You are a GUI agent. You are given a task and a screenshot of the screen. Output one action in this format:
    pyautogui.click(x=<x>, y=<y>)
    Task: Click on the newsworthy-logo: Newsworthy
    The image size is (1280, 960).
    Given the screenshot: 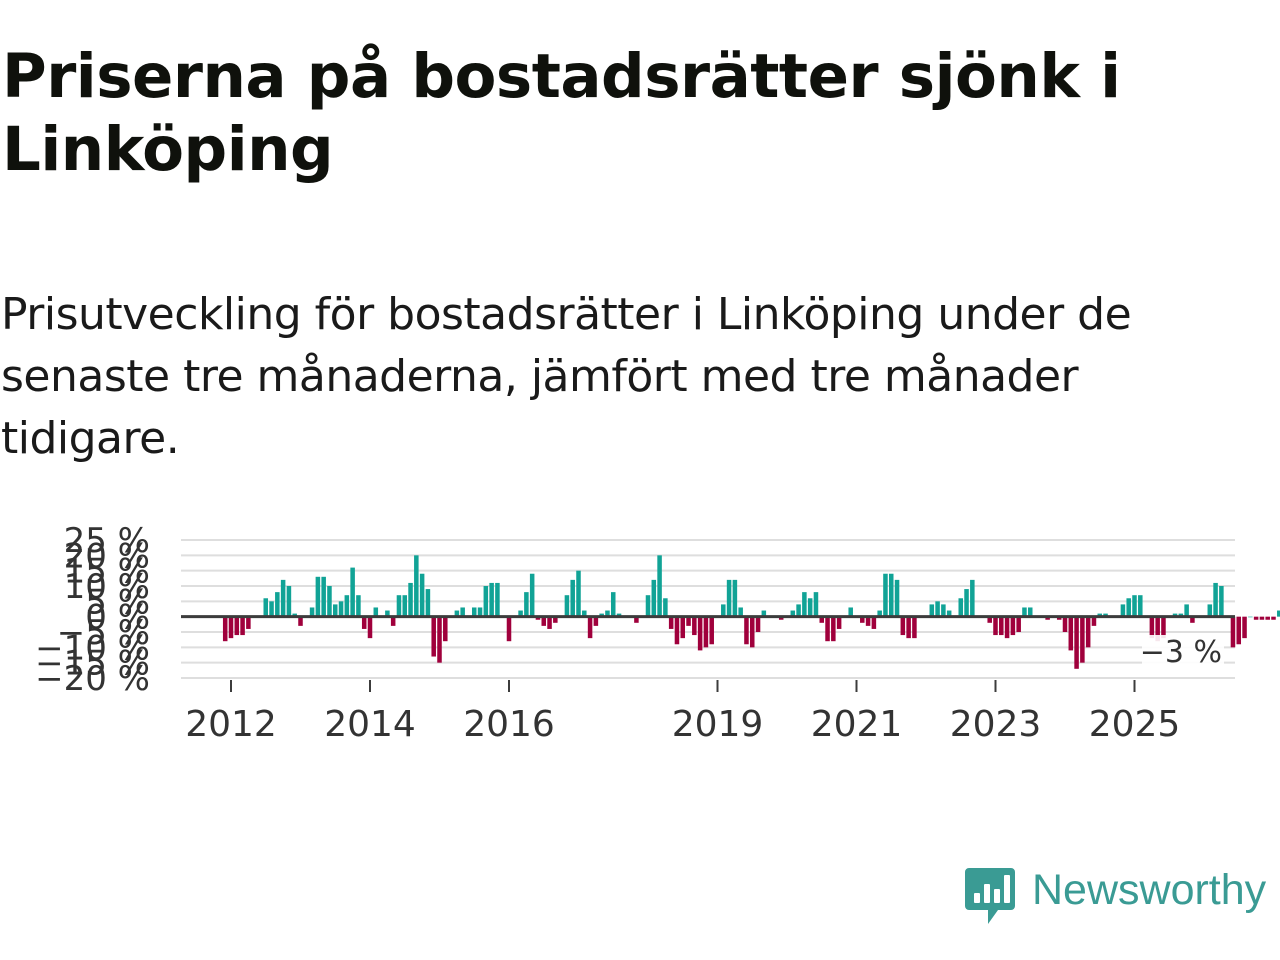 What is the action you would take?
    pyautogui.click(x=1120, y=895)
    